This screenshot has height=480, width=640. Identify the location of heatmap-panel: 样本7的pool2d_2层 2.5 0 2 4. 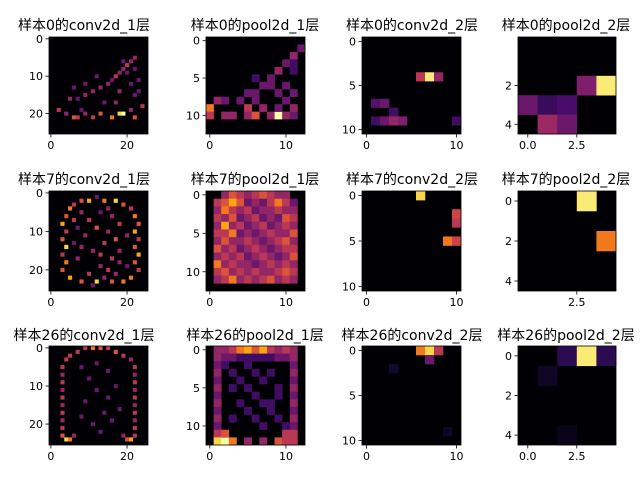
(566, 240).